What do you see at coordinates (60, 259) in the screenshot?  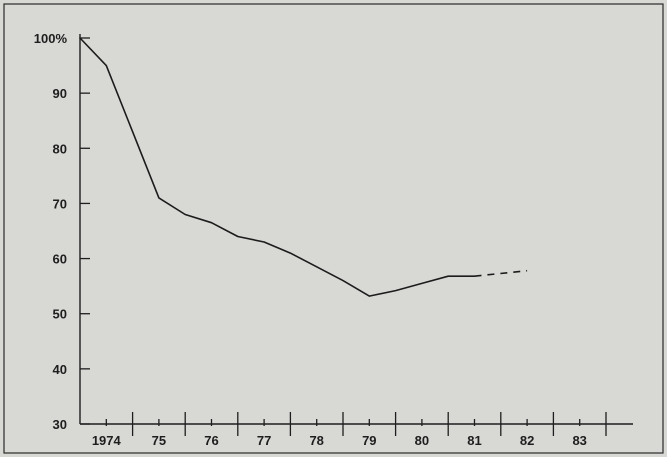 I see `y-tick-label: 60` at bounding box center [60, 259].